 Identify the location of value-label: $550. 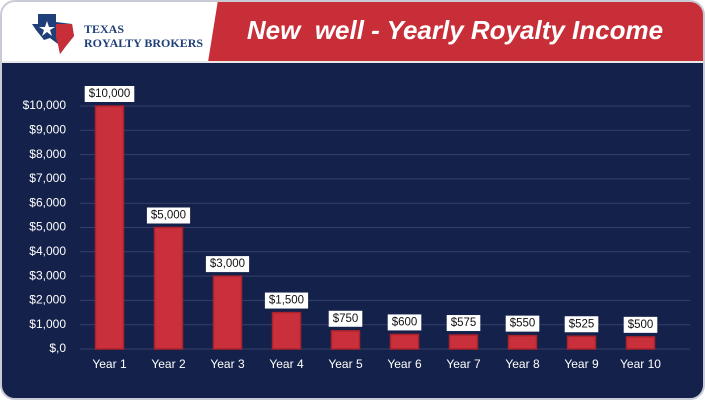
(523, 324).